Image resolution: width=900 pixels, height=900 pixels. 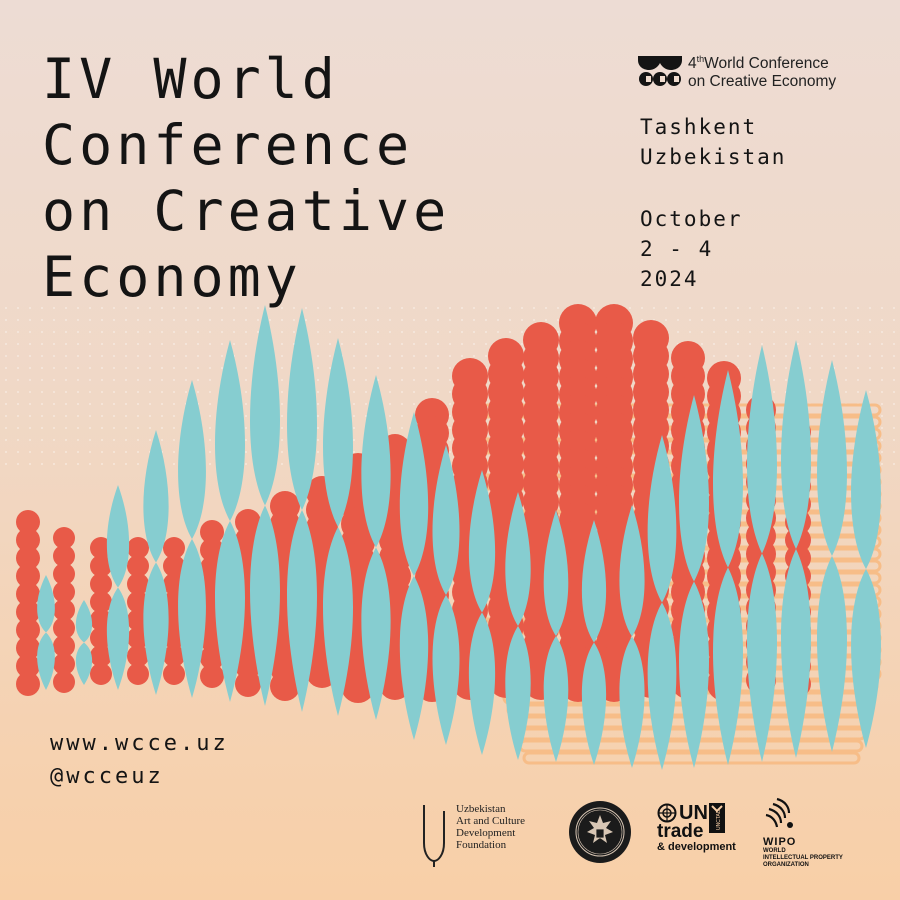 I want to click on indonesia-seal-icon, so click(x=600, y=832).